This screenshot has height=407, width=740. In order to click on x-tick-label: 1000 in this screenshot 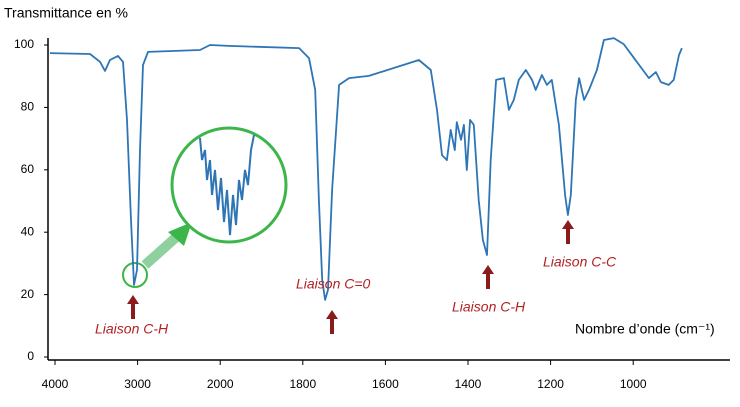, I will do `click(633, 384)`.